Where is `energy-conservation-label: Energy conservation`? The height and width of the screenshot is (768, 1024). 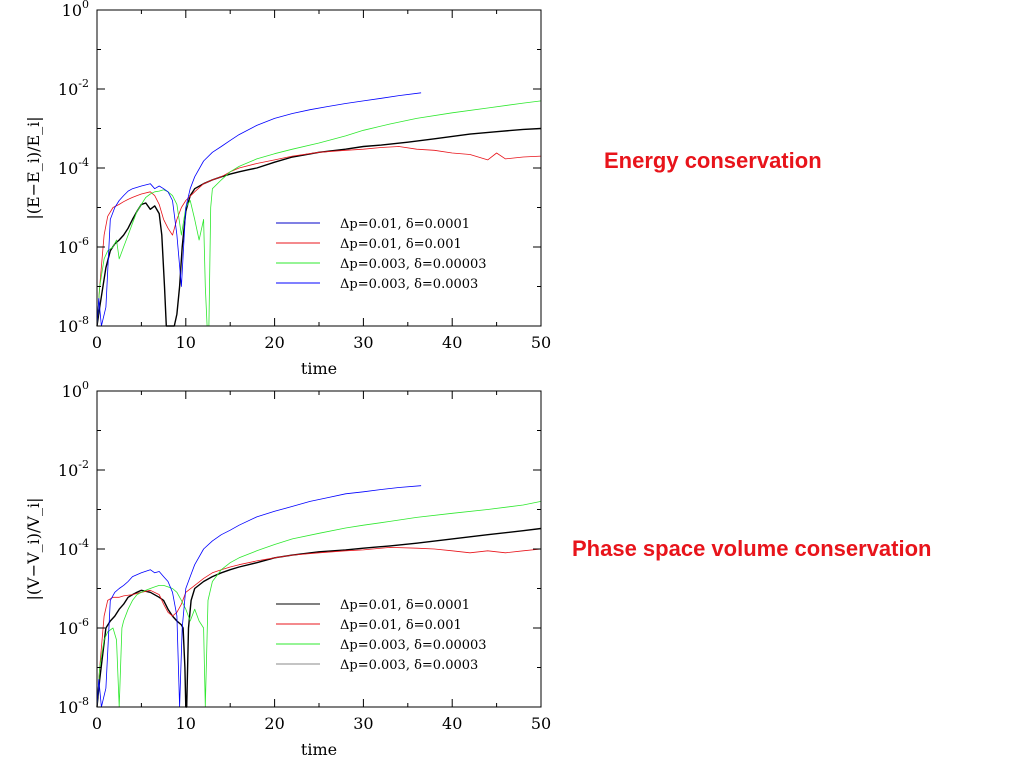 energy-conservation-label: Energy conservation is located at coordinates (713, 160).